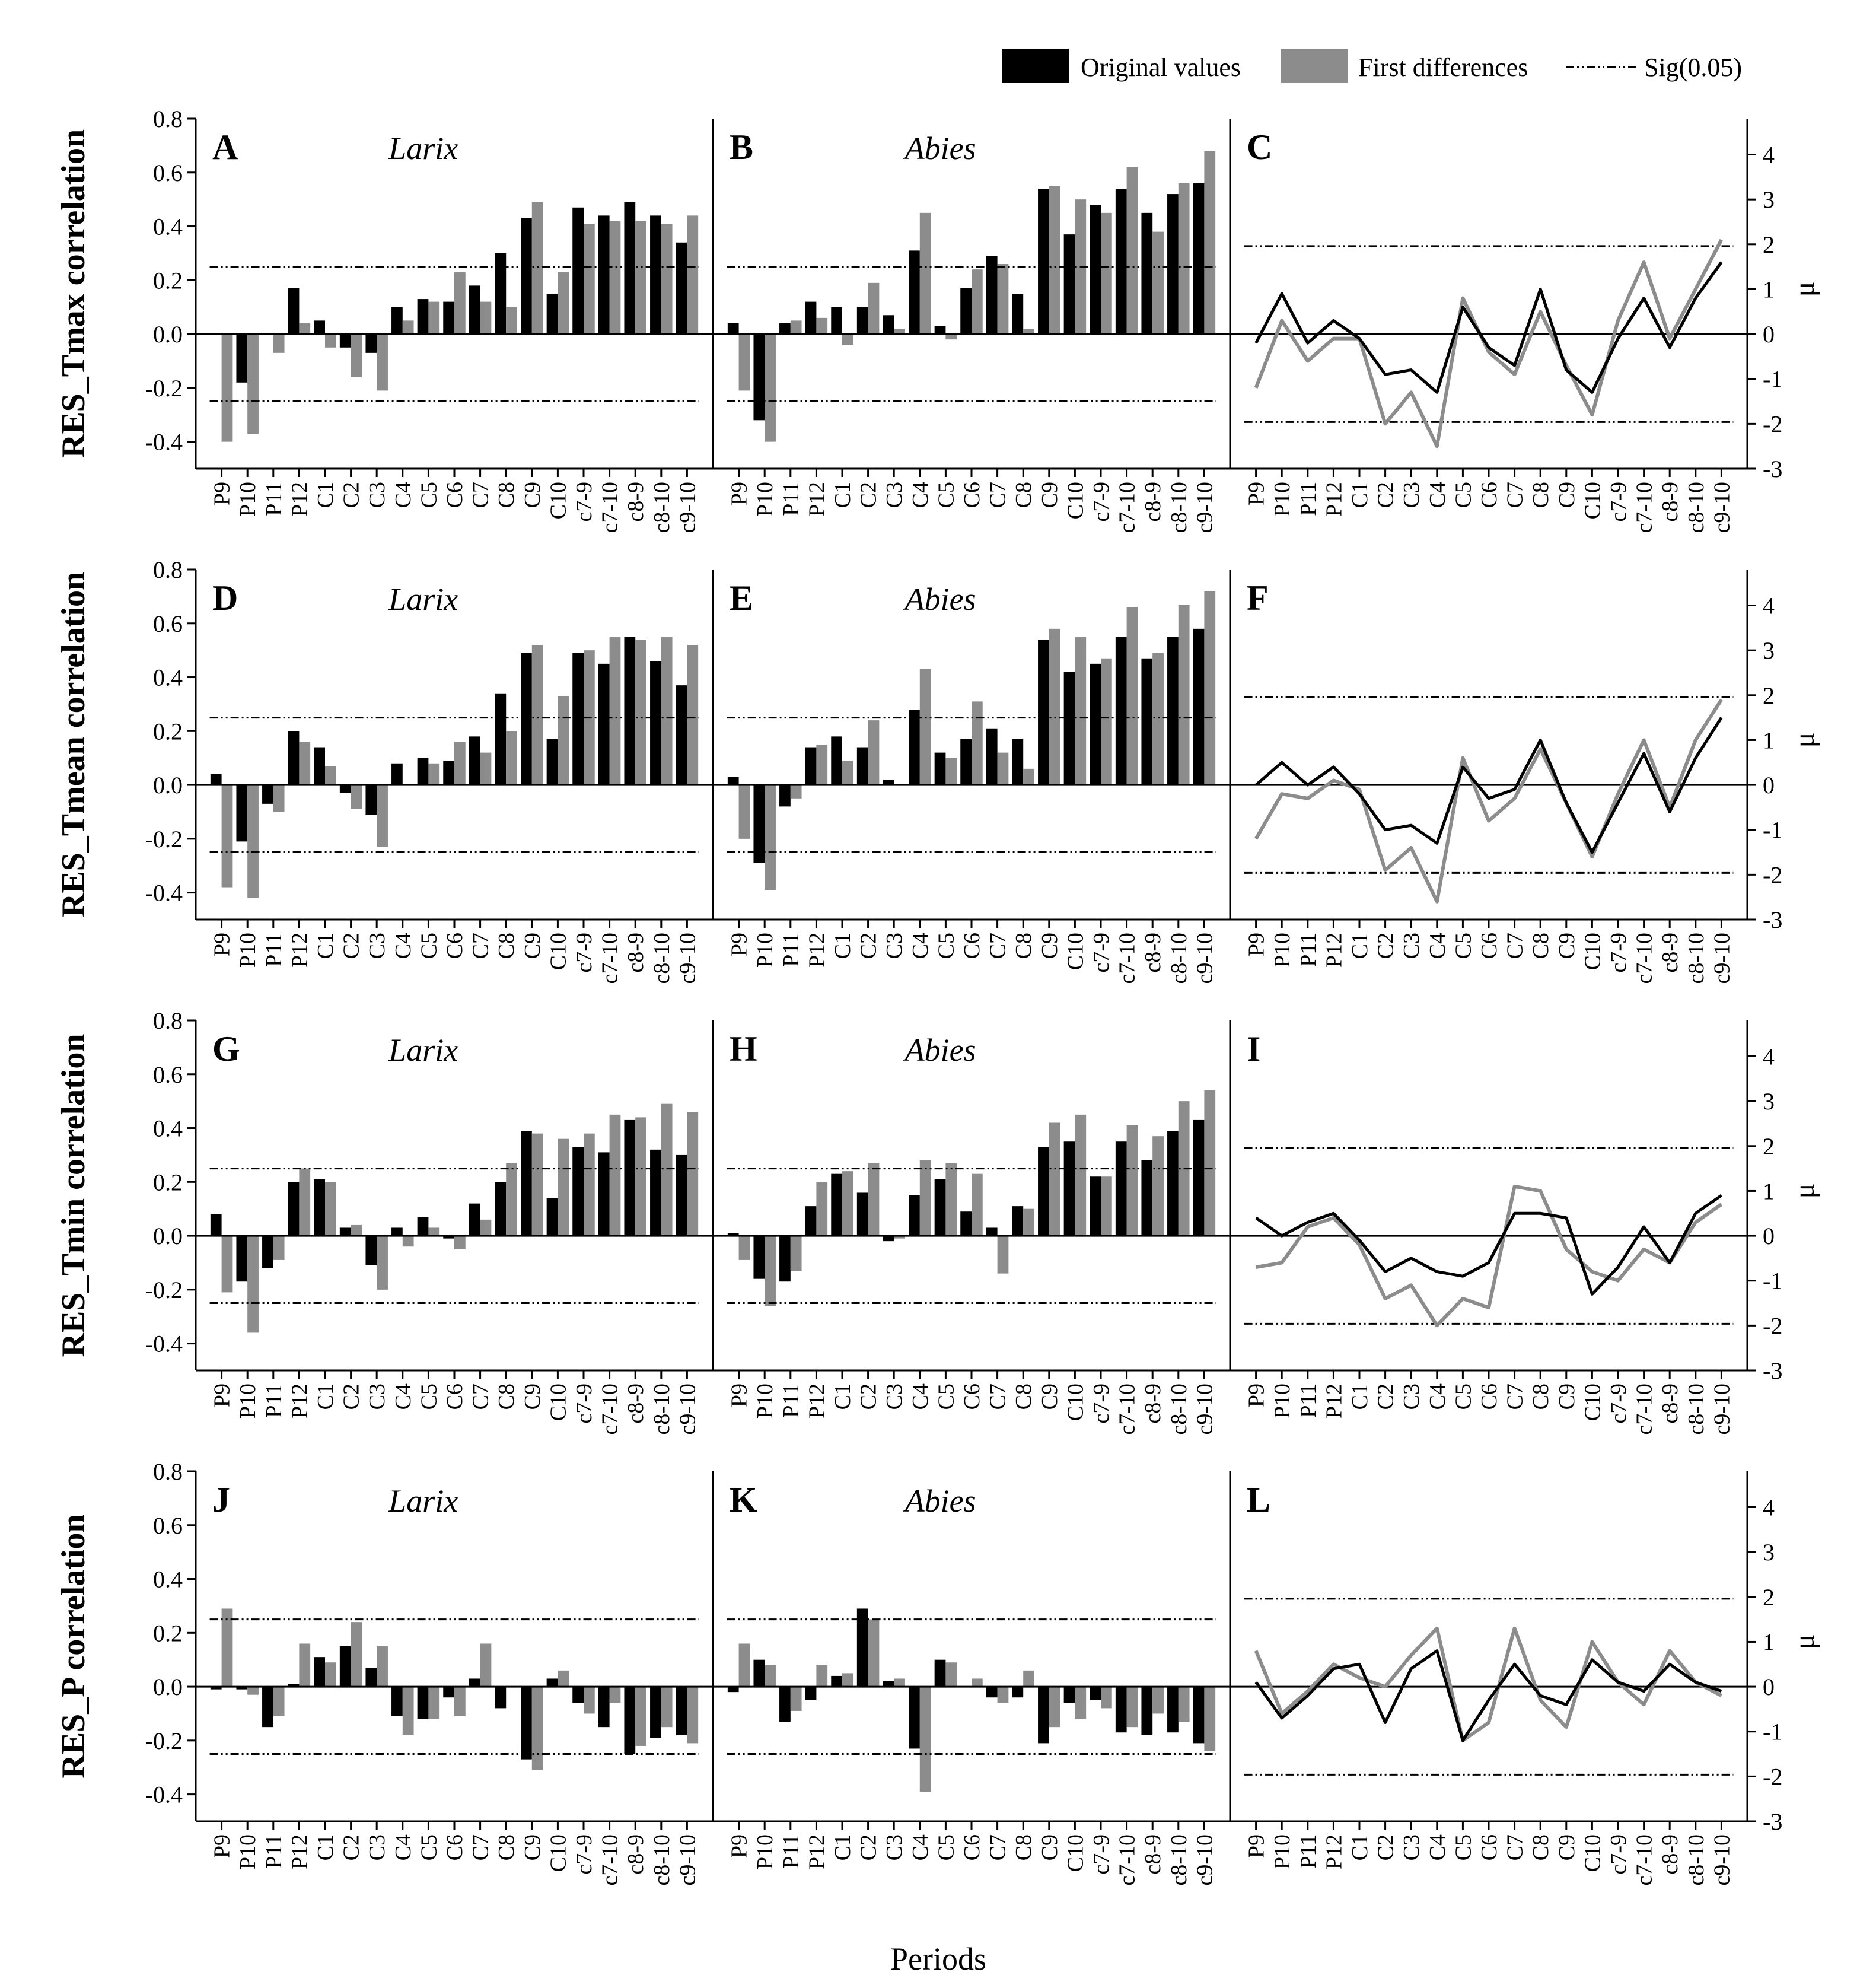 This screenshot has width=1876, height=1988. I want to click on bar-first-diff-c8, so click(511, 1199).